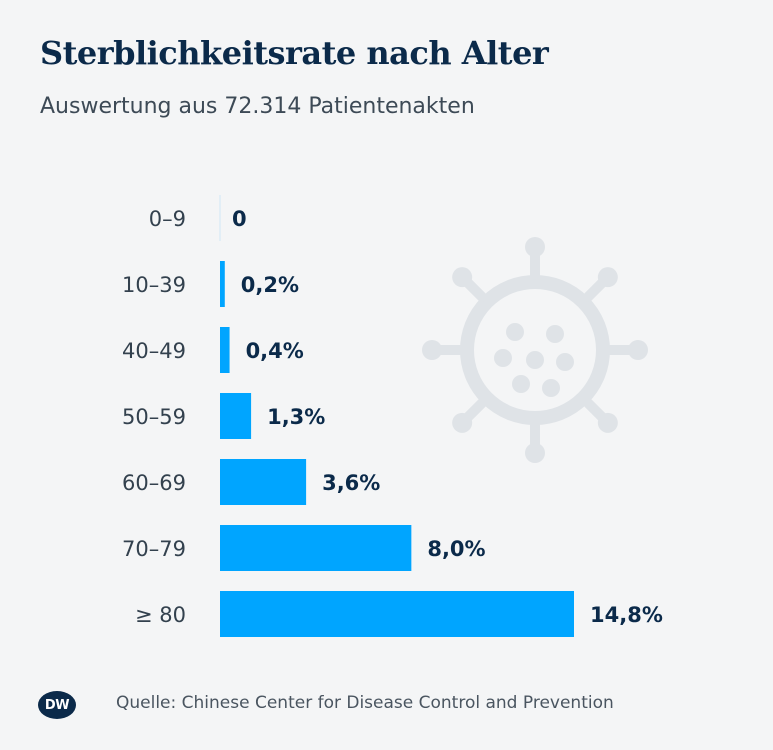  I want to click on category-label: 0–9, so click(167, 219).